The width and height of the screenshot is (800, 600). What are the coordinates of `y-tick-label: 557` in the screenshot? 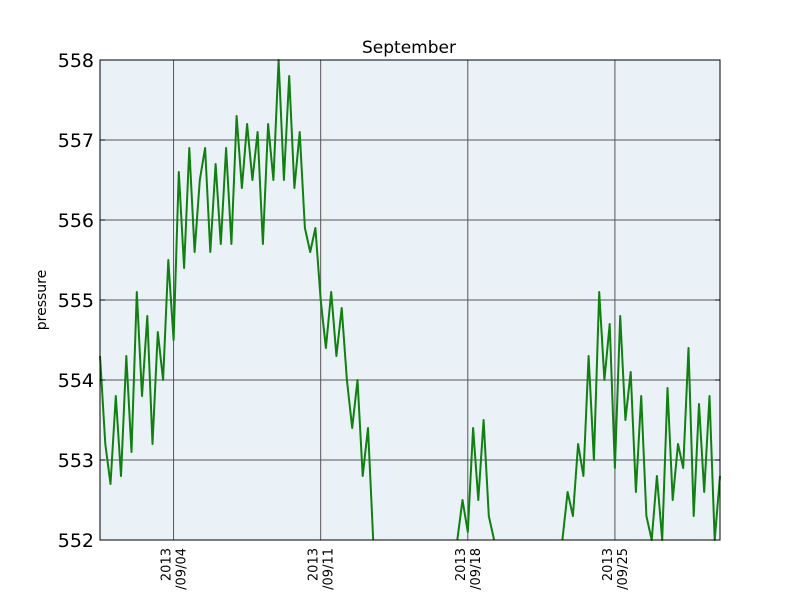 It's located at (76, 141).